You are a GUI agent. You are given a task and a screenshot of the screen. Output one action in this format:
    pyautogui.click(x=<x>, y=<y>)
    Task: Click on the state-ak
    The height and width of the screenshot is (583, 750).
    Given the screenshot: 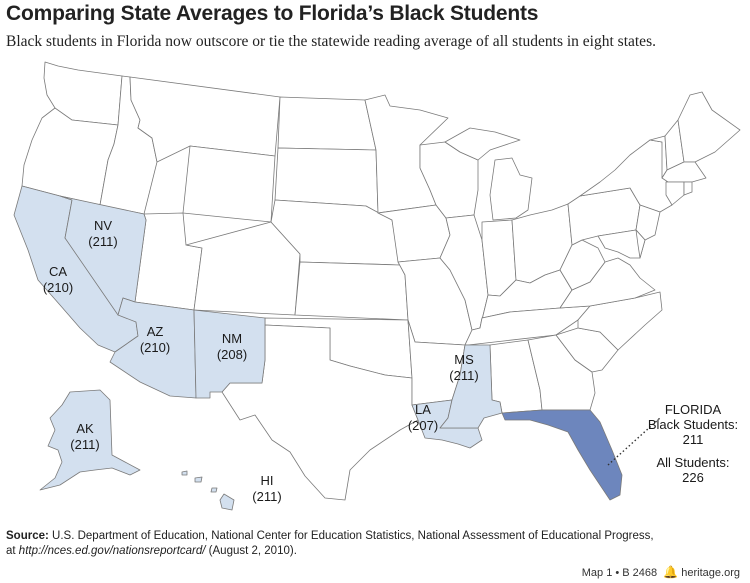 What is the action you would take?
    pyautogui.click(x=90, y=440)
    